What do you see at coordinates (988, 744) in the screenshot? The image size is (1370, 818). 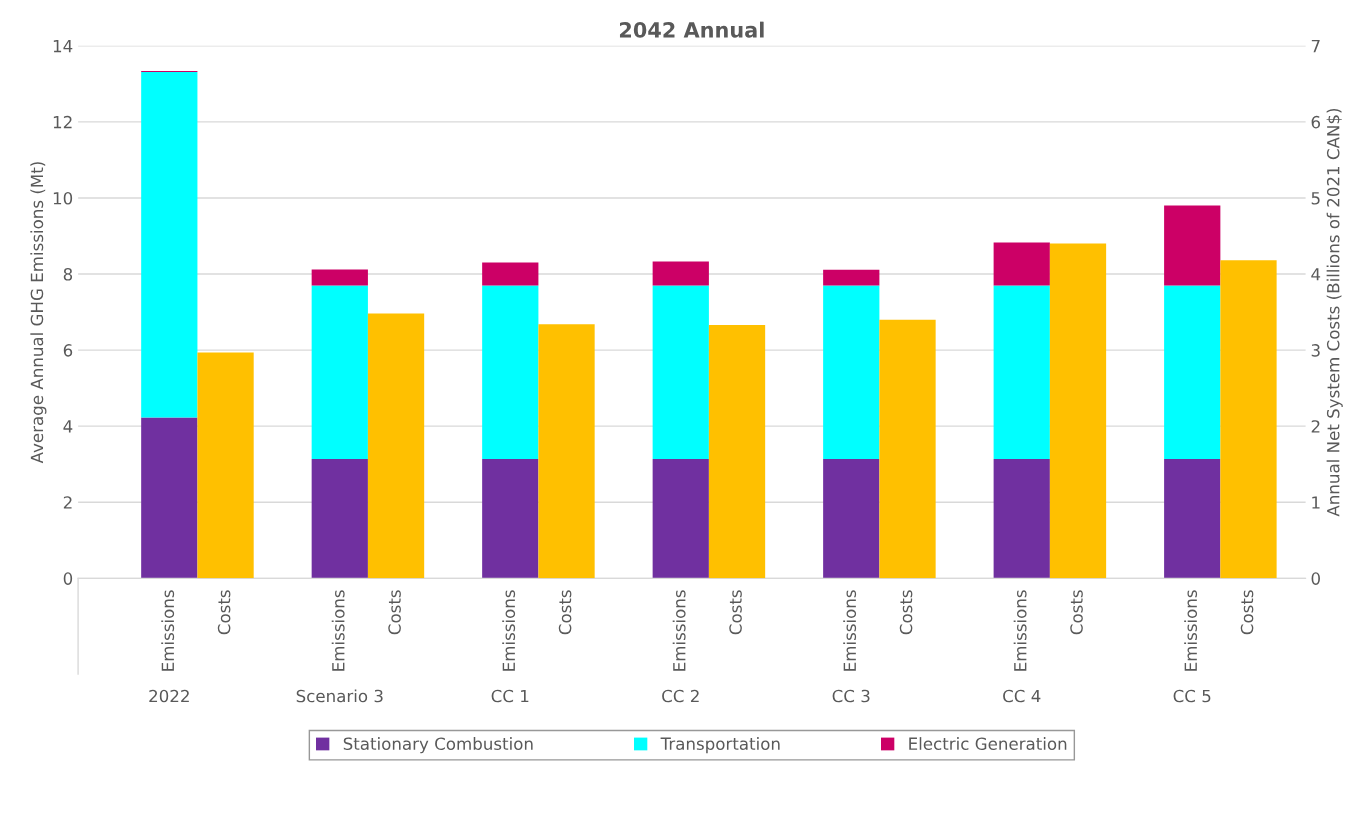 I see `legend-label: Electric Generation` at bounding box center [988, 744].